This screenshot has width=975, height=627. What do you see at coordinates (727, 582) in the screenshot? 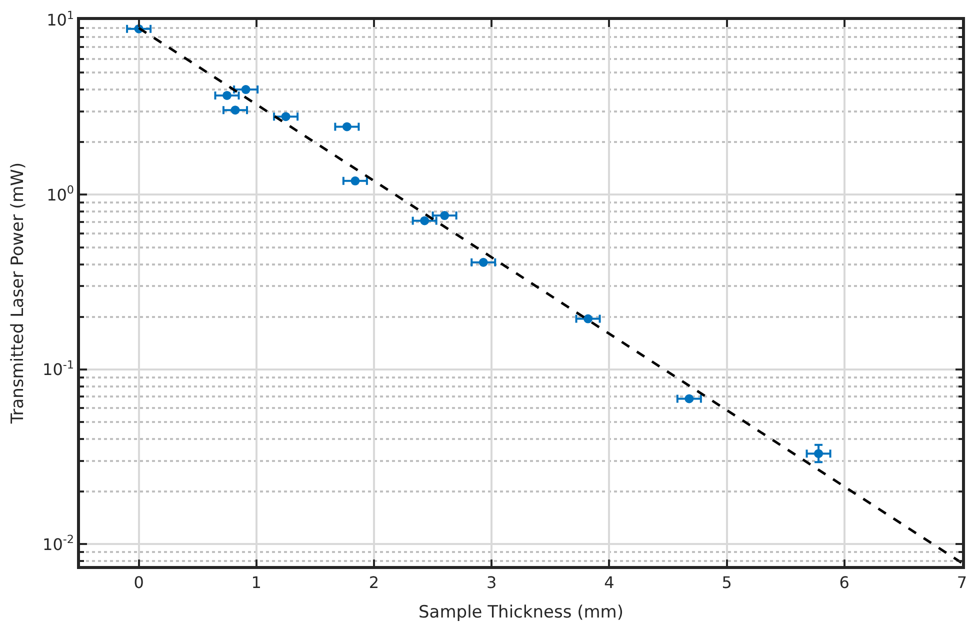
I see `x-tick-label: 5` at bounding box center [727, 582].